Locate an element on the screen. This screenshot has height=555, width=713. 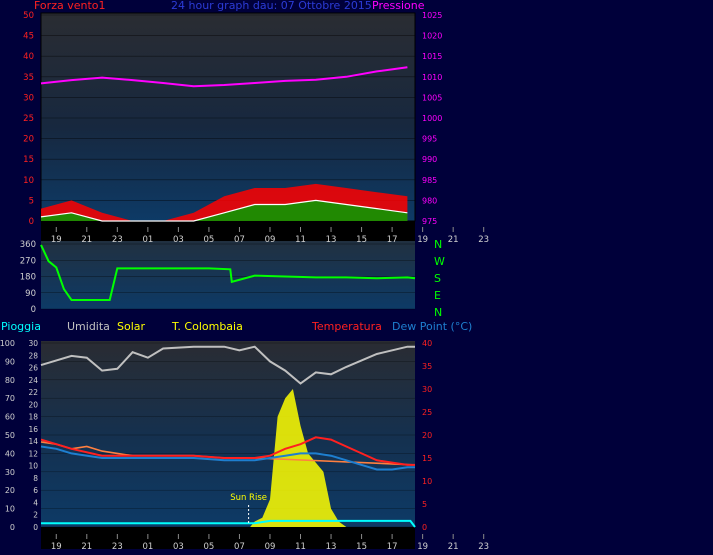
wind-axis-tick: 10 is located at coordinates (28, 181).